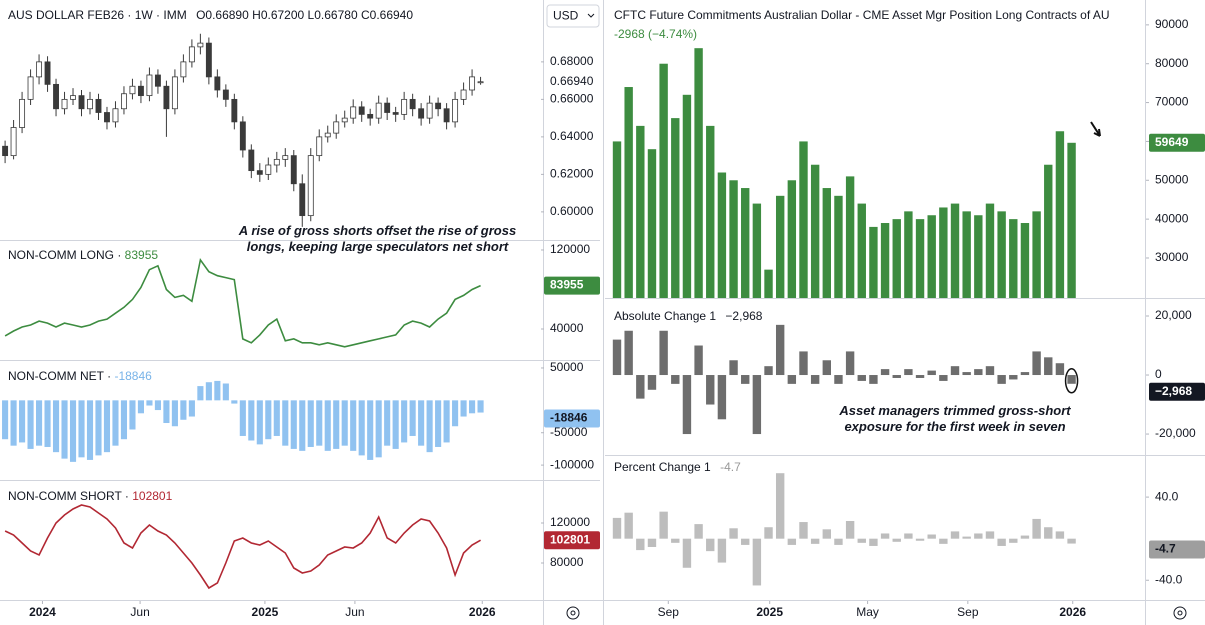 This screenshot has width=1205, height=625. Describe the element at coordinates (133, 376) in the screenshot. I see `legend-value: -18846` at that location.